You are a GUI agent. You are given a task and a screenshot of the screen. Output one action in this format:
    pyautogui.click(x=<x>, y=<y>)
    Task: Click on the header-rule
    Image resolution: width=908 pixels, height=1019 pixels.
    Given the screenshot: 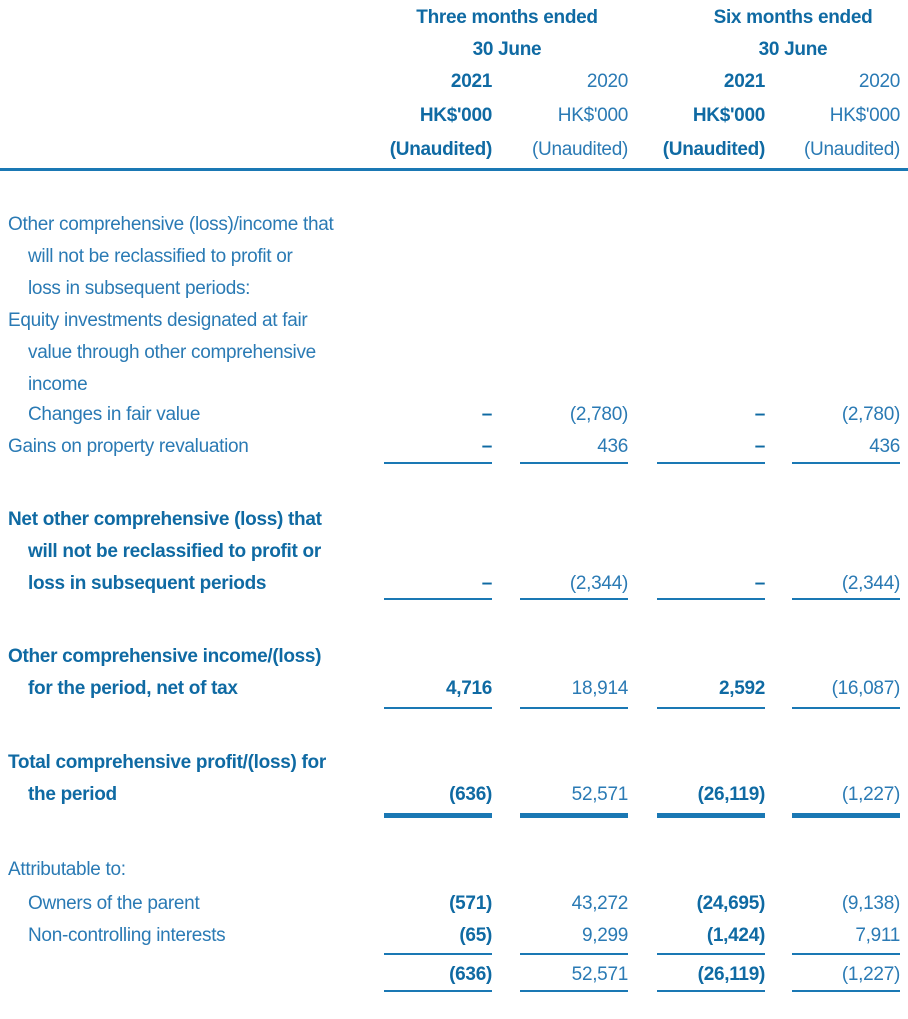 What is the action you would take?
    pyautogui.click(x=454, y=169)
    